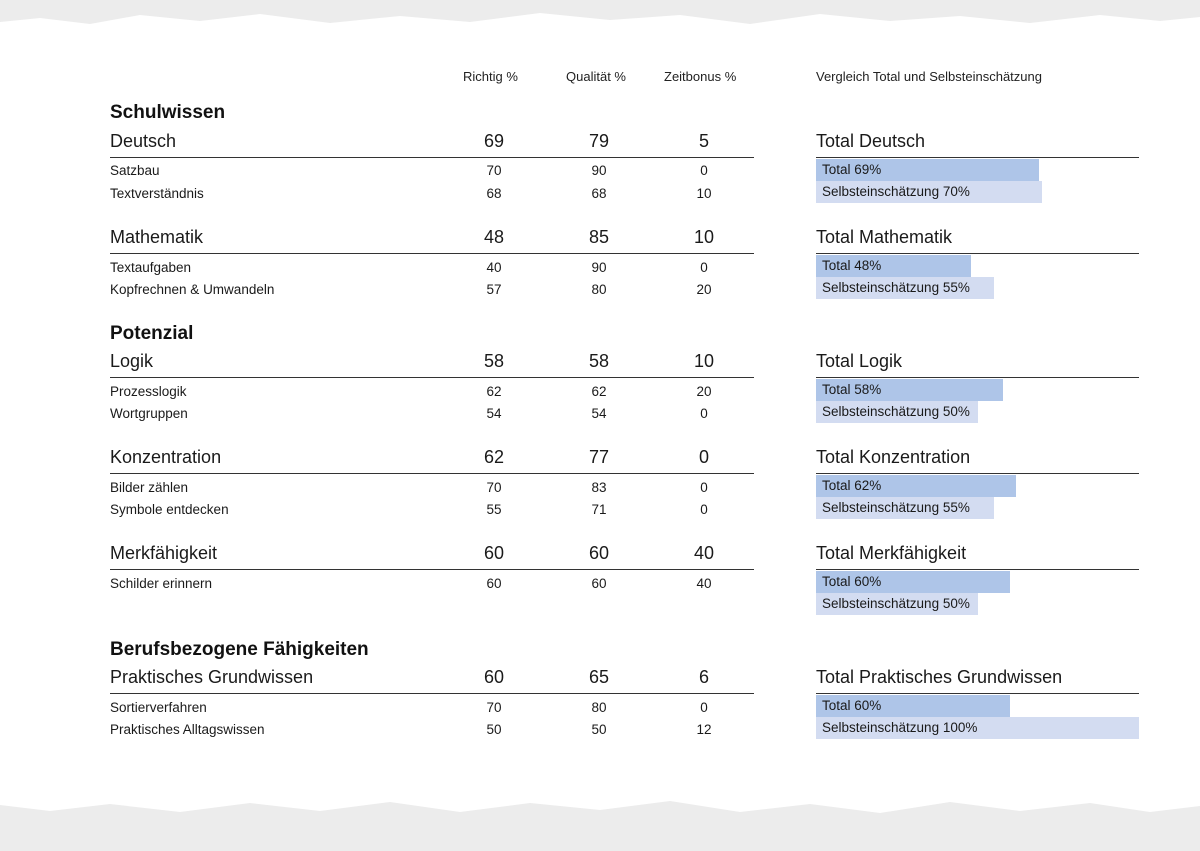  What do you see at coordinates (871, 141) in the screenshot?
I see `compare-title: Total Deutsch` at bounding box center [871, 141].